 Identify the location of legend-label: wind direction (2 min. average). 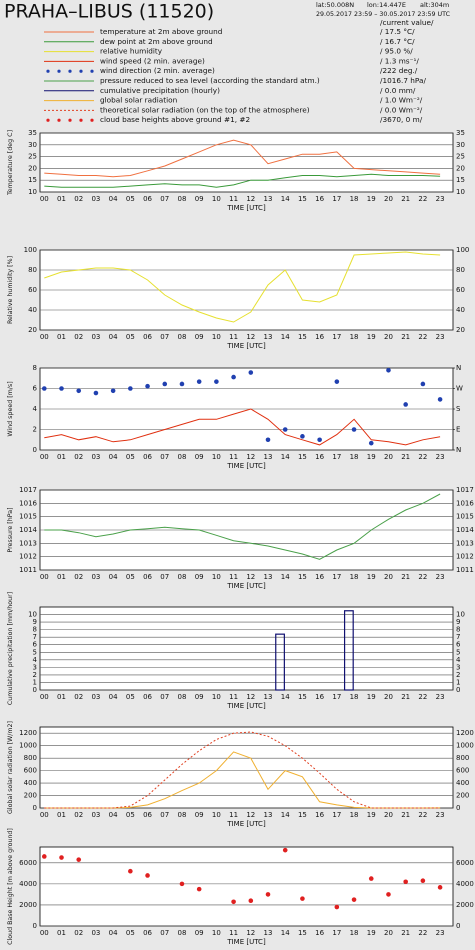
(157, 70).